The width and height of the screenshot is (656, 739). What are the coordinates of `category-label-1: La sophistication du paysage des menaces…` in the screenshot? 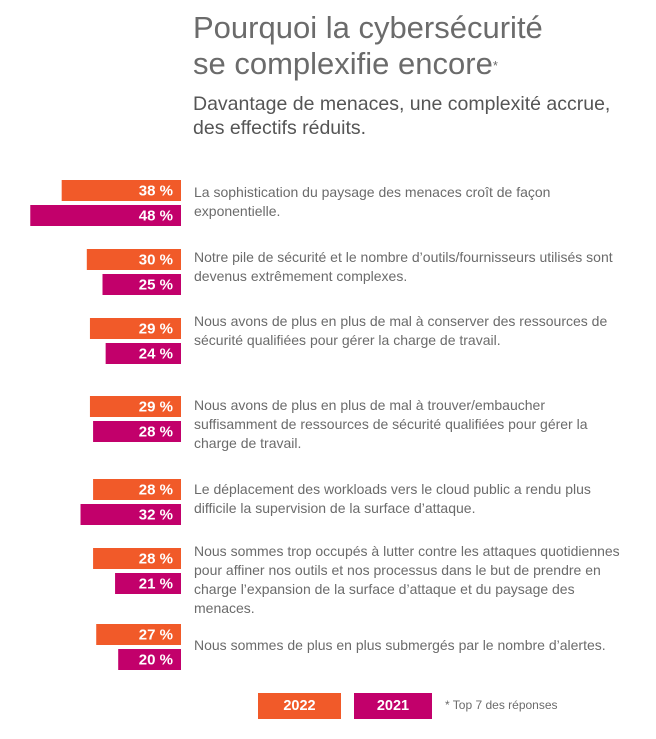 It's located at (372, 201).